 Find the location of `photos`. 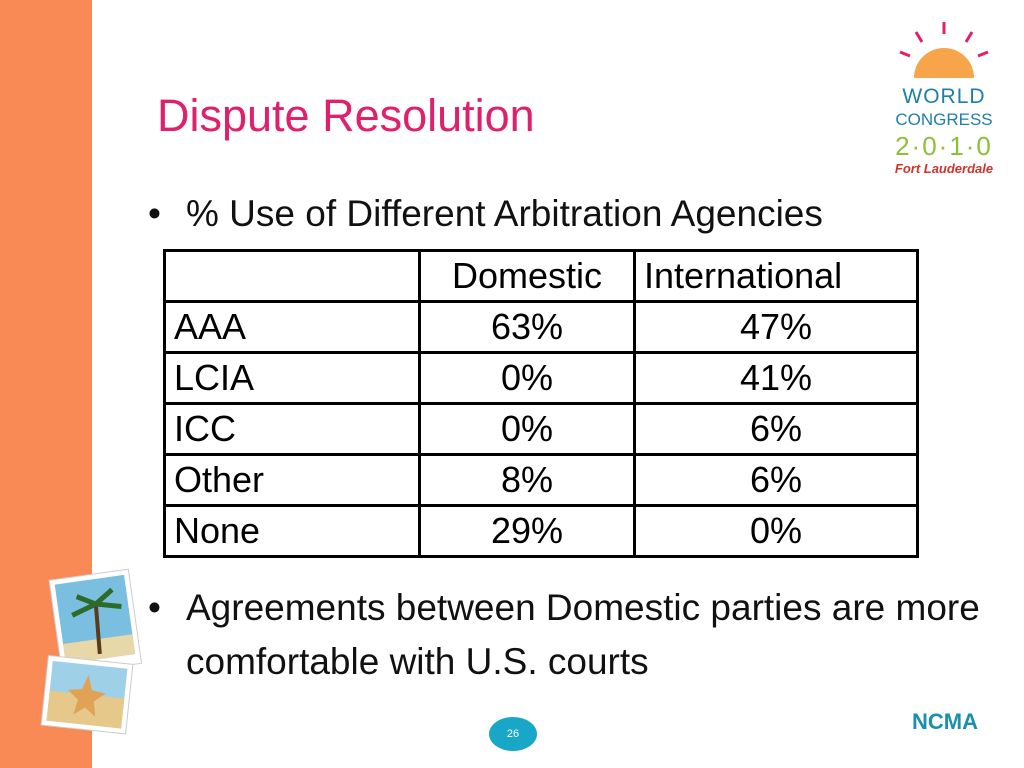

photos is located at coordinates (91, 651).